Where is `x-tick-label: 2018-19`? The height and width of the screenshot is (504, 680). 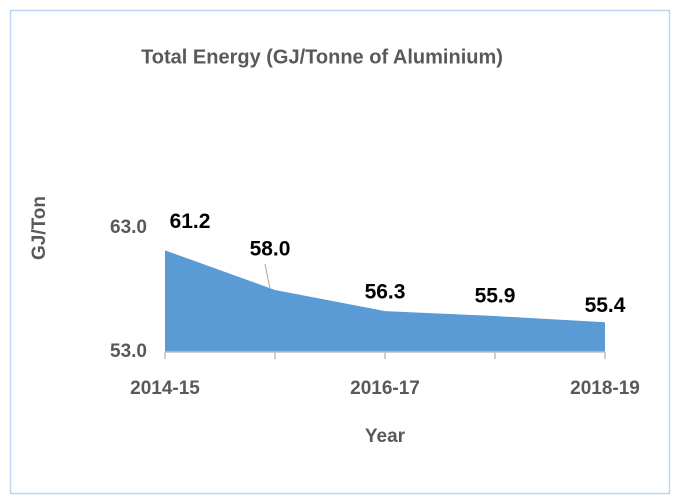
x-tick-label: 2018-19 is located at coordinates (605, 388).